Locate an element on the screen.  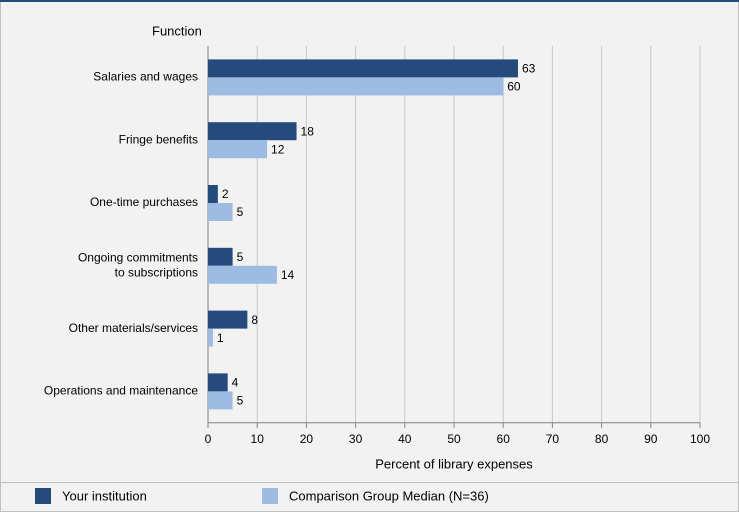
label-line: Ongoing commitments is located at coordinates (138, 257).